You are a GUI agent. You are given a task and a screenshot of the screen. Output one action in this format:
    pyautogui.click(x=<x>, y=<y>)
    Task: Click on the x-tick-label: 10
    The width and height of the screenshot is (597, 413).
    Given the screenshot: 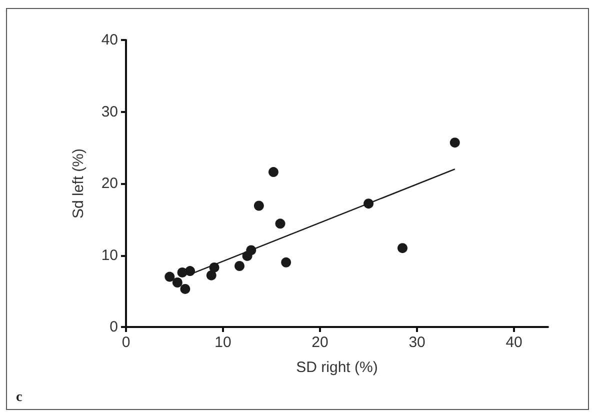 What is the action you would take?
    pyautogui.click(x=223, y=342)
    